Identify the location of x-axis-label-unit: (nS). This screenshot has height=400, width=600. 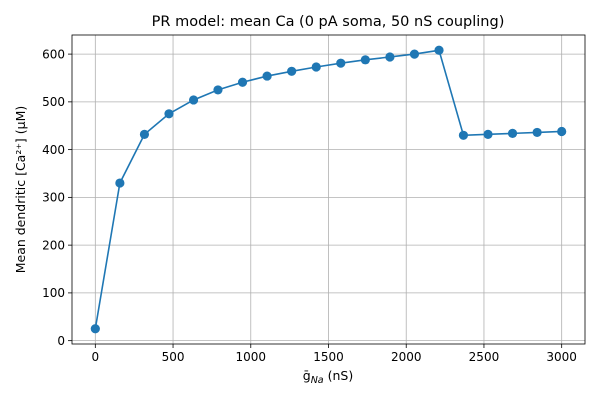
(339, 375).